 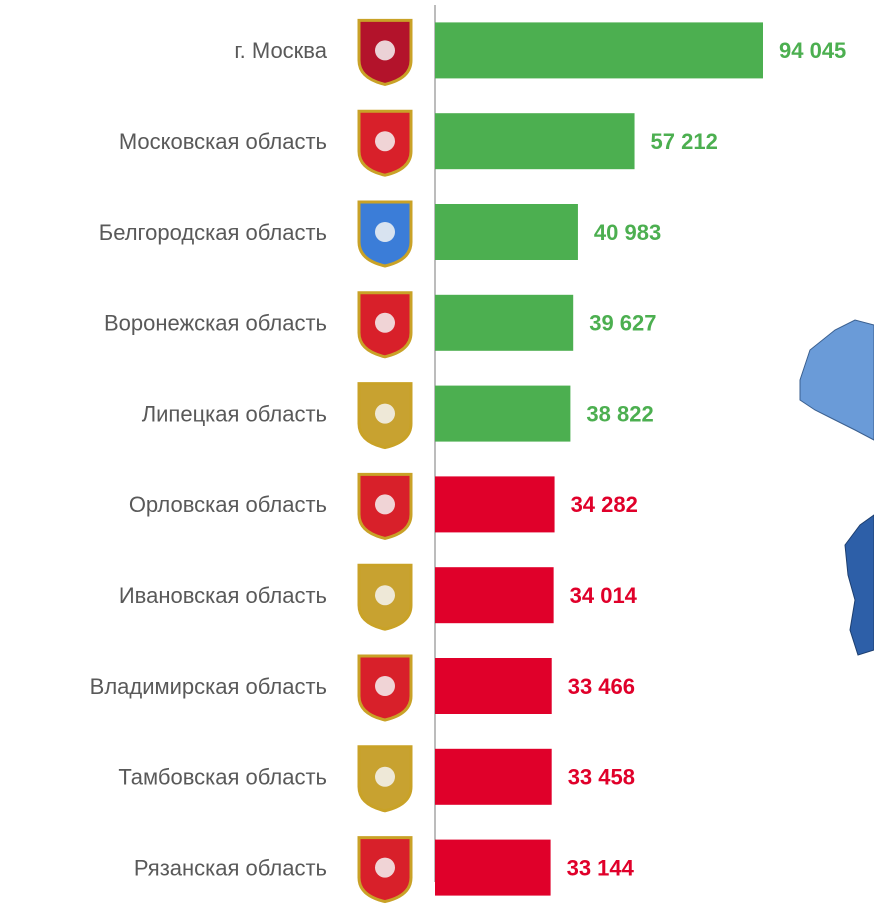 What do you see at coordinates (627, 232) in the screenshot?
I see `value-label: 40 983` at bounding box center [627, 232].